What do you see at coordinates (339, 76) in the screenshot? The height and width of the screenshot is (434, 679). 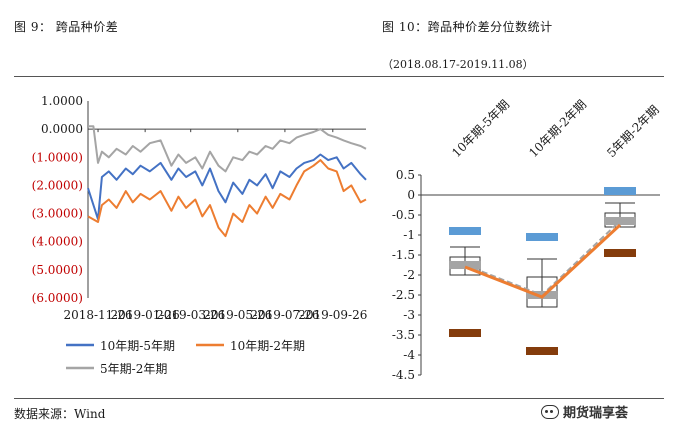 I see `top-divider` at bounding box center [339, 76].